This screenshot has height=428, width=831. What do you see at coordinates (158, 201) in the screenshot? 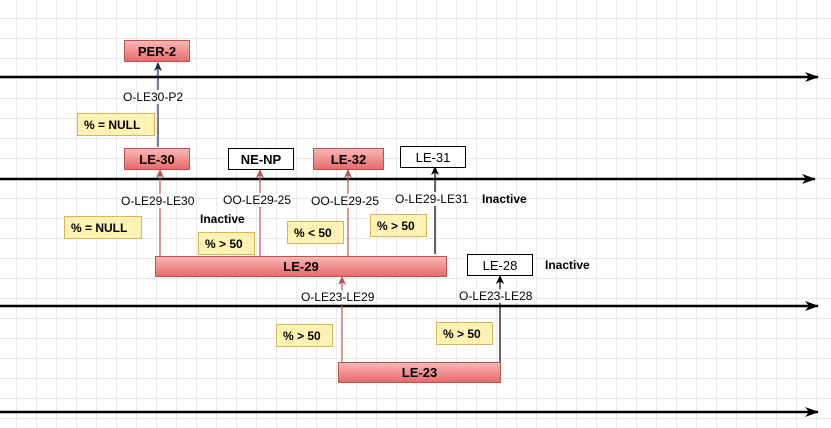
I see `edge-label-ole29le30: O-LE29-LE30` at bounding box center [158, 201].